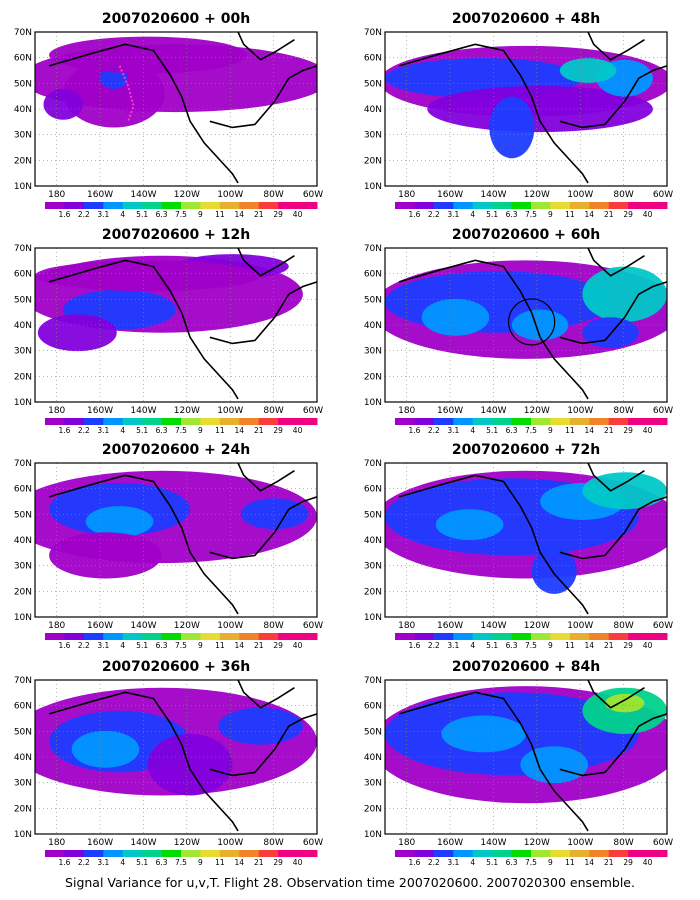 The height and width of the screenshot is (900, 700). Describe the element at coordinates (181, 426) in the screenshot. I see `colorbar: 1.6 2.2 3.1 4 5.1 6.3 7.5 9 11 14 21 29 40` at that location.